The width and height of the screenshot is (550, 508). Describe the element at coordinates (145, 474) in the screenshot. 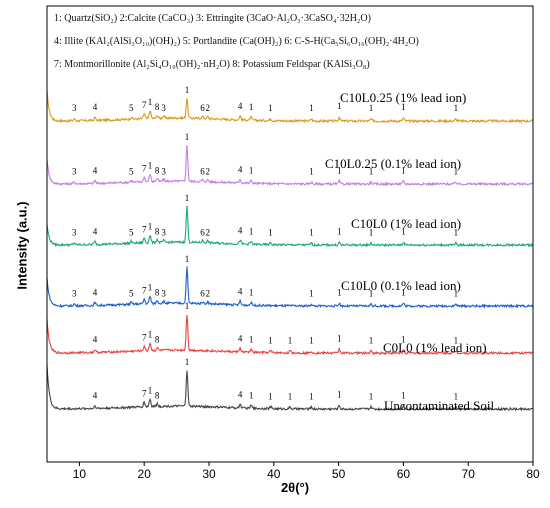

I see `x-tick-label: 20` at that location.